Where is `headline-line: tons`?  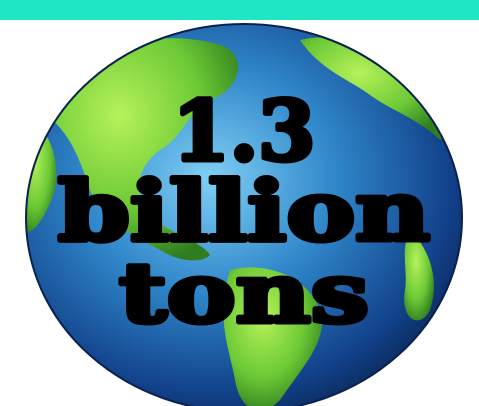
headline-line: tons is located at coordinates (244, 294).